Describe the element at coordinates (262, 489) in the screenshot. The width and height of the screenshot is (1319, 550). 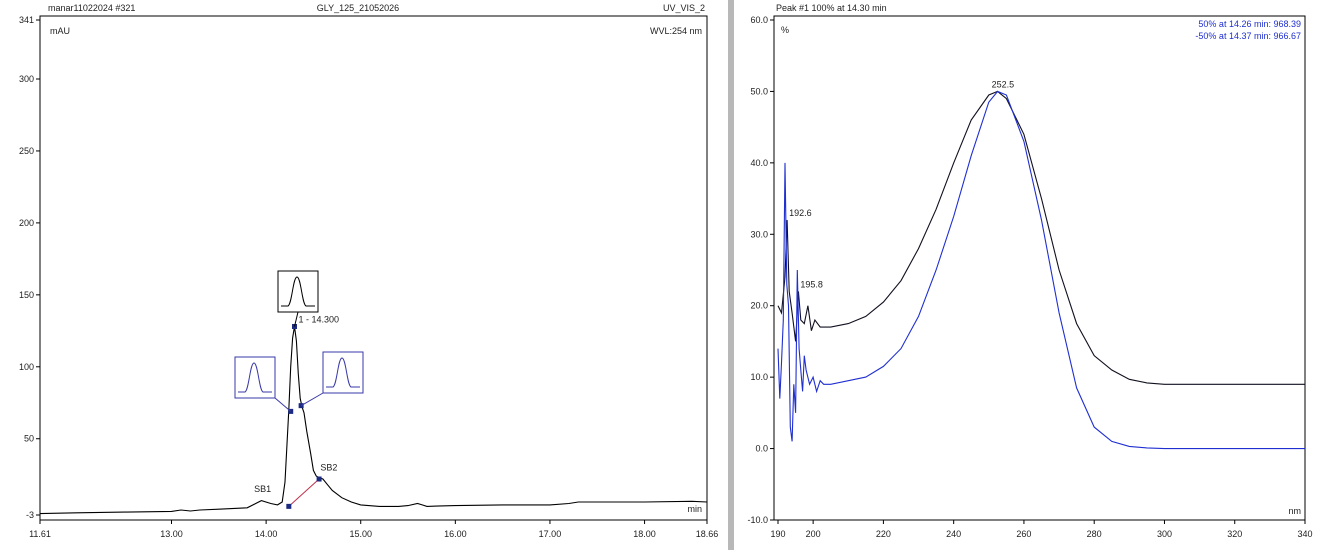
I see `chromatogram-annotation: SB1` at that location.